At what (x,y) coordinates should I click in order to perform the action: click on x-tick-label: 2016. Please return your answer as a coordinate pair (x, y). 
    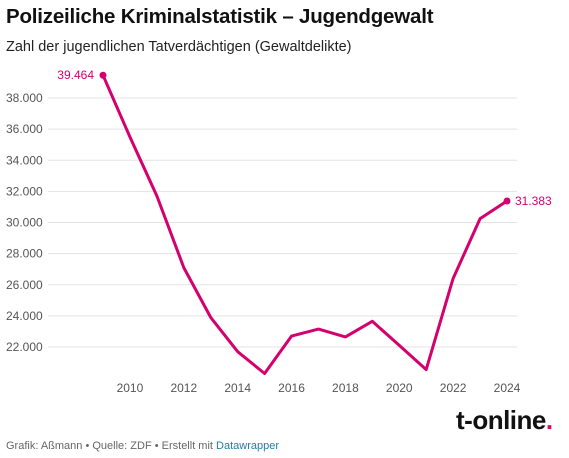
    Looking at the image, I should click on (291, 388).